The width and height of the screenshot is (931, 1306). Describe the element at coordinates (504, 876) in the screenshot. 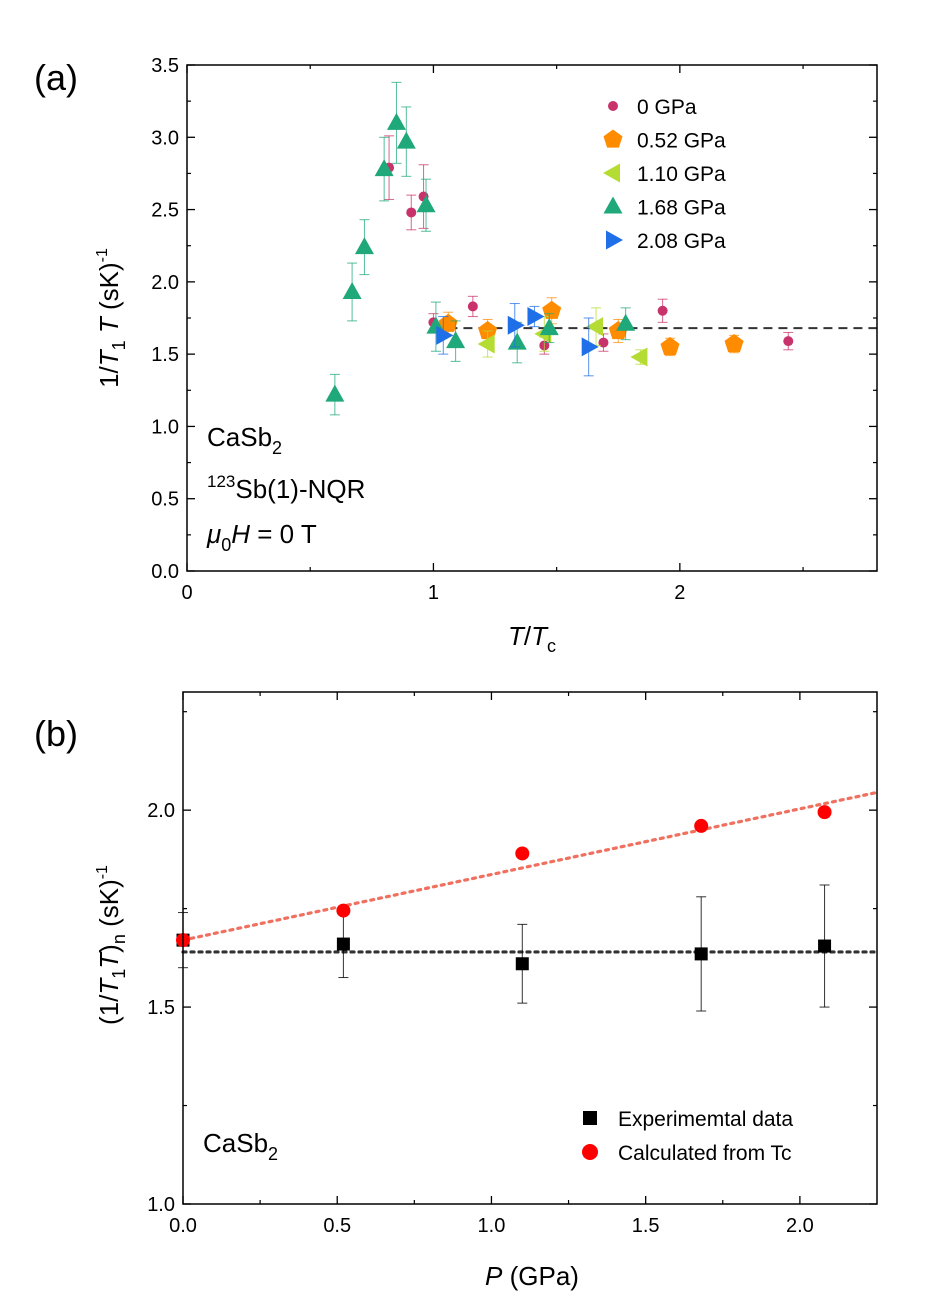

I see `series-calculated-from-tc` at that location.